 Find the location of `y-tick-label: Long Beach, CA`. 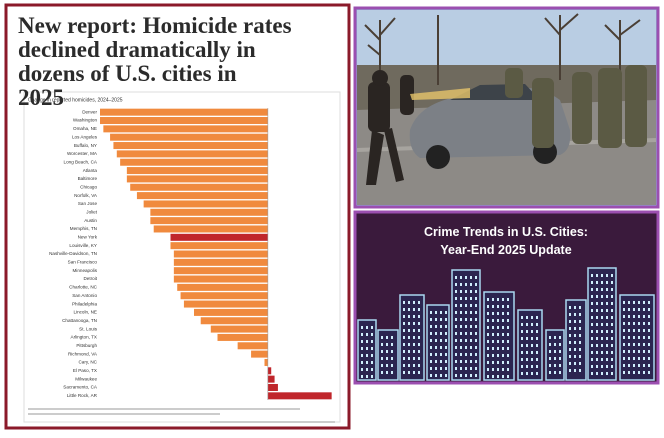

y-tick-label: Long Beach, CA is located at coordinates (81, 161).